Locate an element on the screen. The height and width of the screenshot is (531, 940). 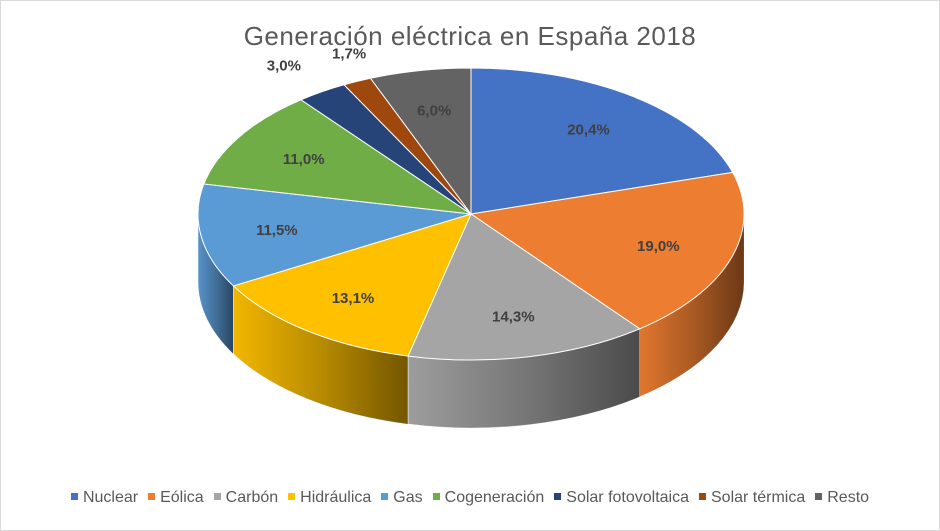
legend-item-hidraulica: Hidráulica is located at coordinates (329, 498).